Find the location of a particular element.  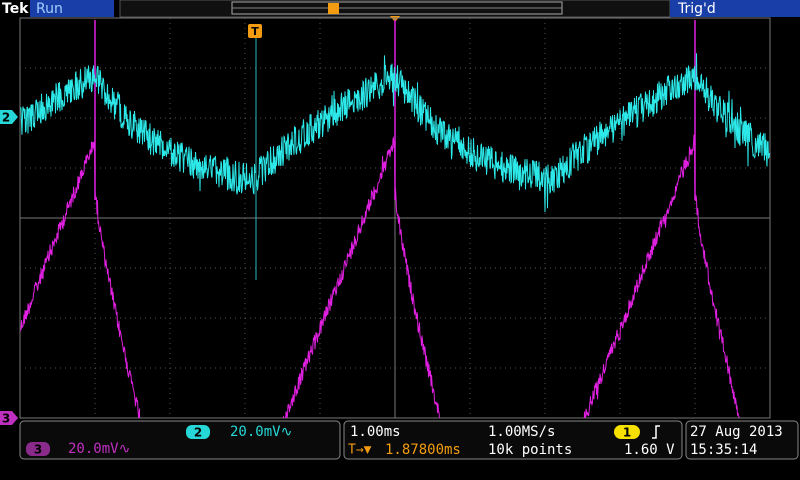

ch3-marker-box is located at coordinates (9, 418).